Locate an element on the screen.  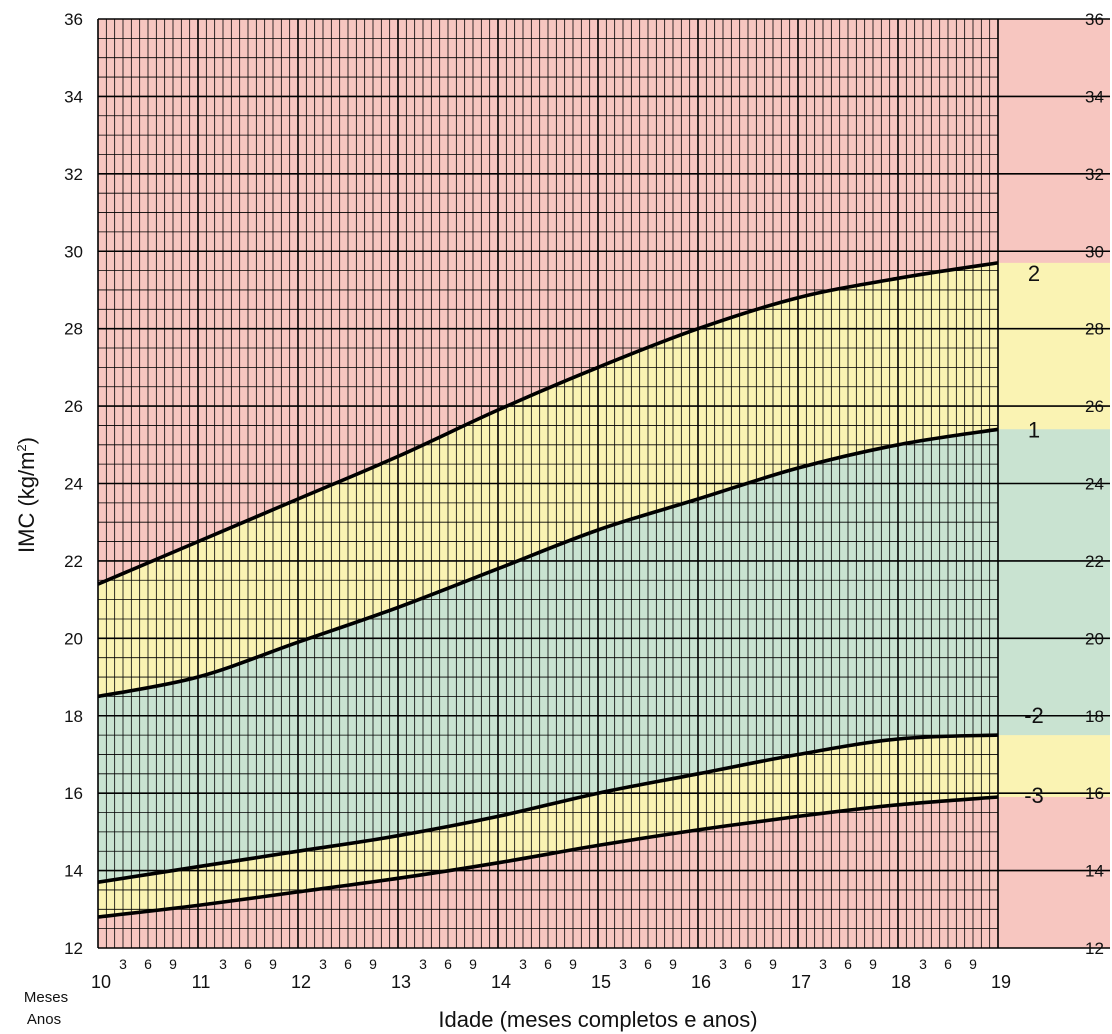
y-tick-label-left: 18 is located at coordinates (73, 716).